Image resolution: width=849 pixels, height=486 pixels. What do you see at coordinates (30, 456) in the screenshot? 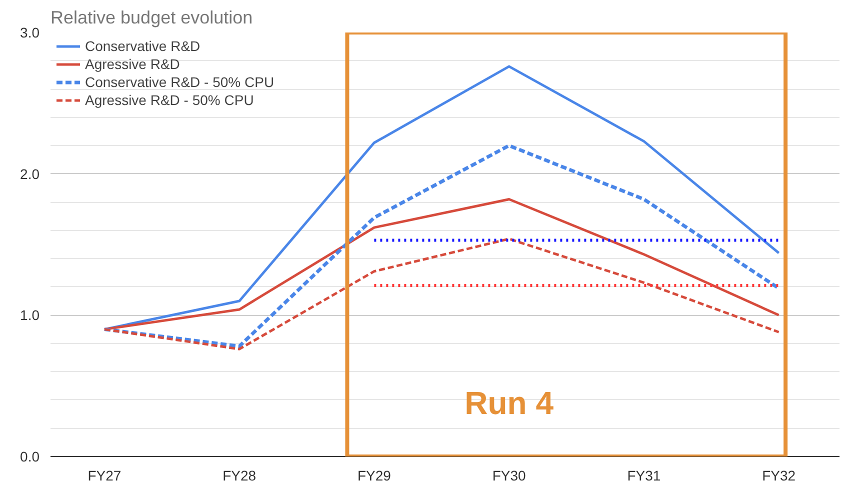
I see `y-tick-label: 0.0` at bounding box center [30, 456].